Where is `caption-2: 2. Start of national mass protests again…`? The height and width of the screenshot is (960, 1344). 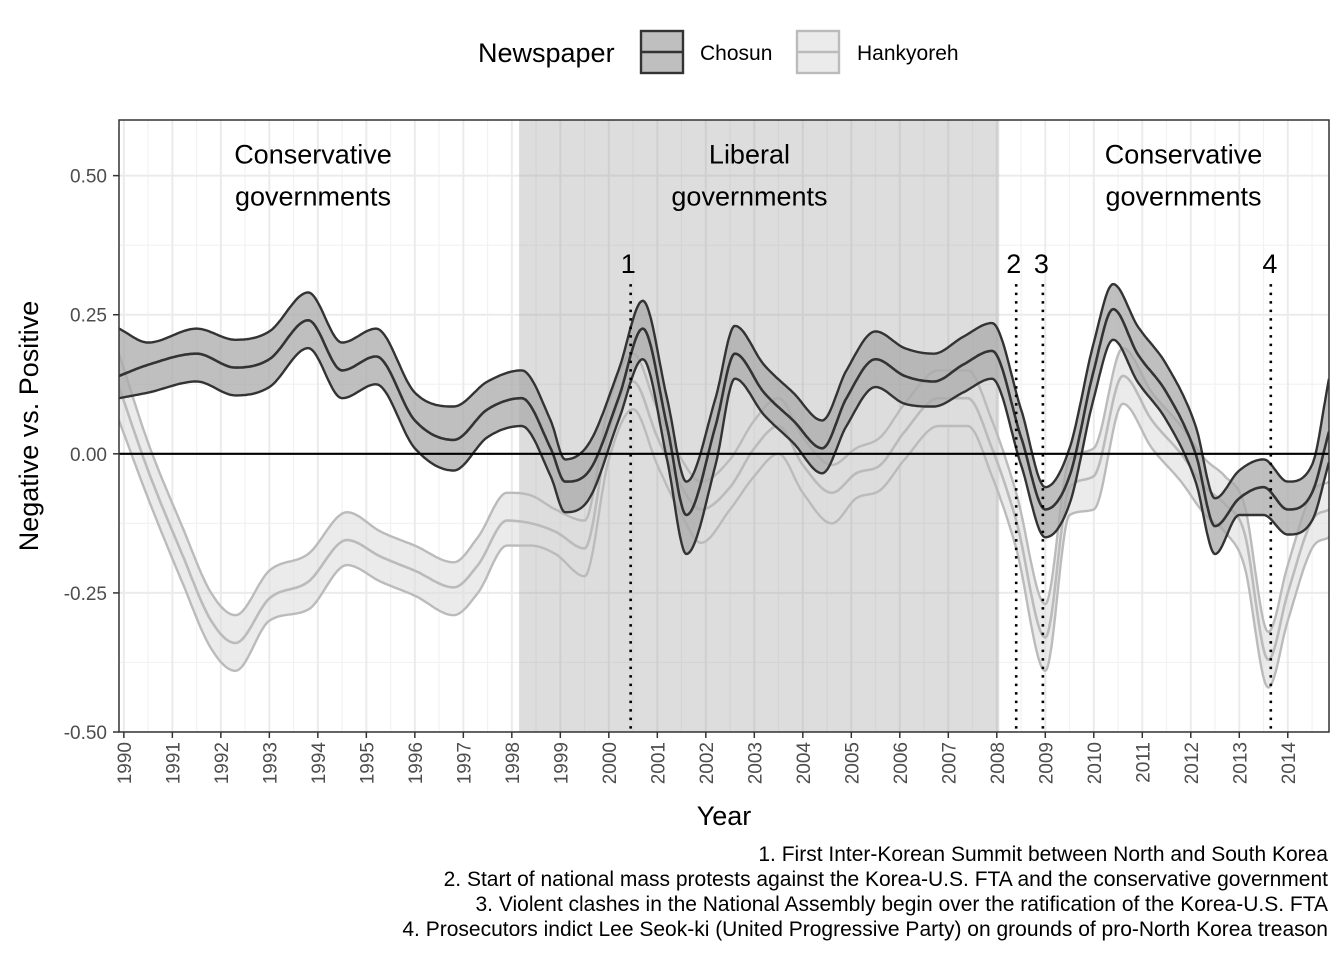 caption-2: 2. Start of national mass protests again… is located at coordinates (885, 879).